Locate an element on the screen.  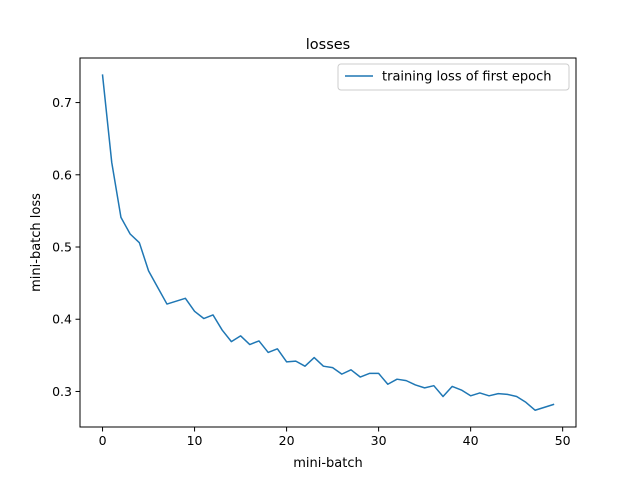
legend-label: training loss of first epoch is located at coordinates (467, 77).